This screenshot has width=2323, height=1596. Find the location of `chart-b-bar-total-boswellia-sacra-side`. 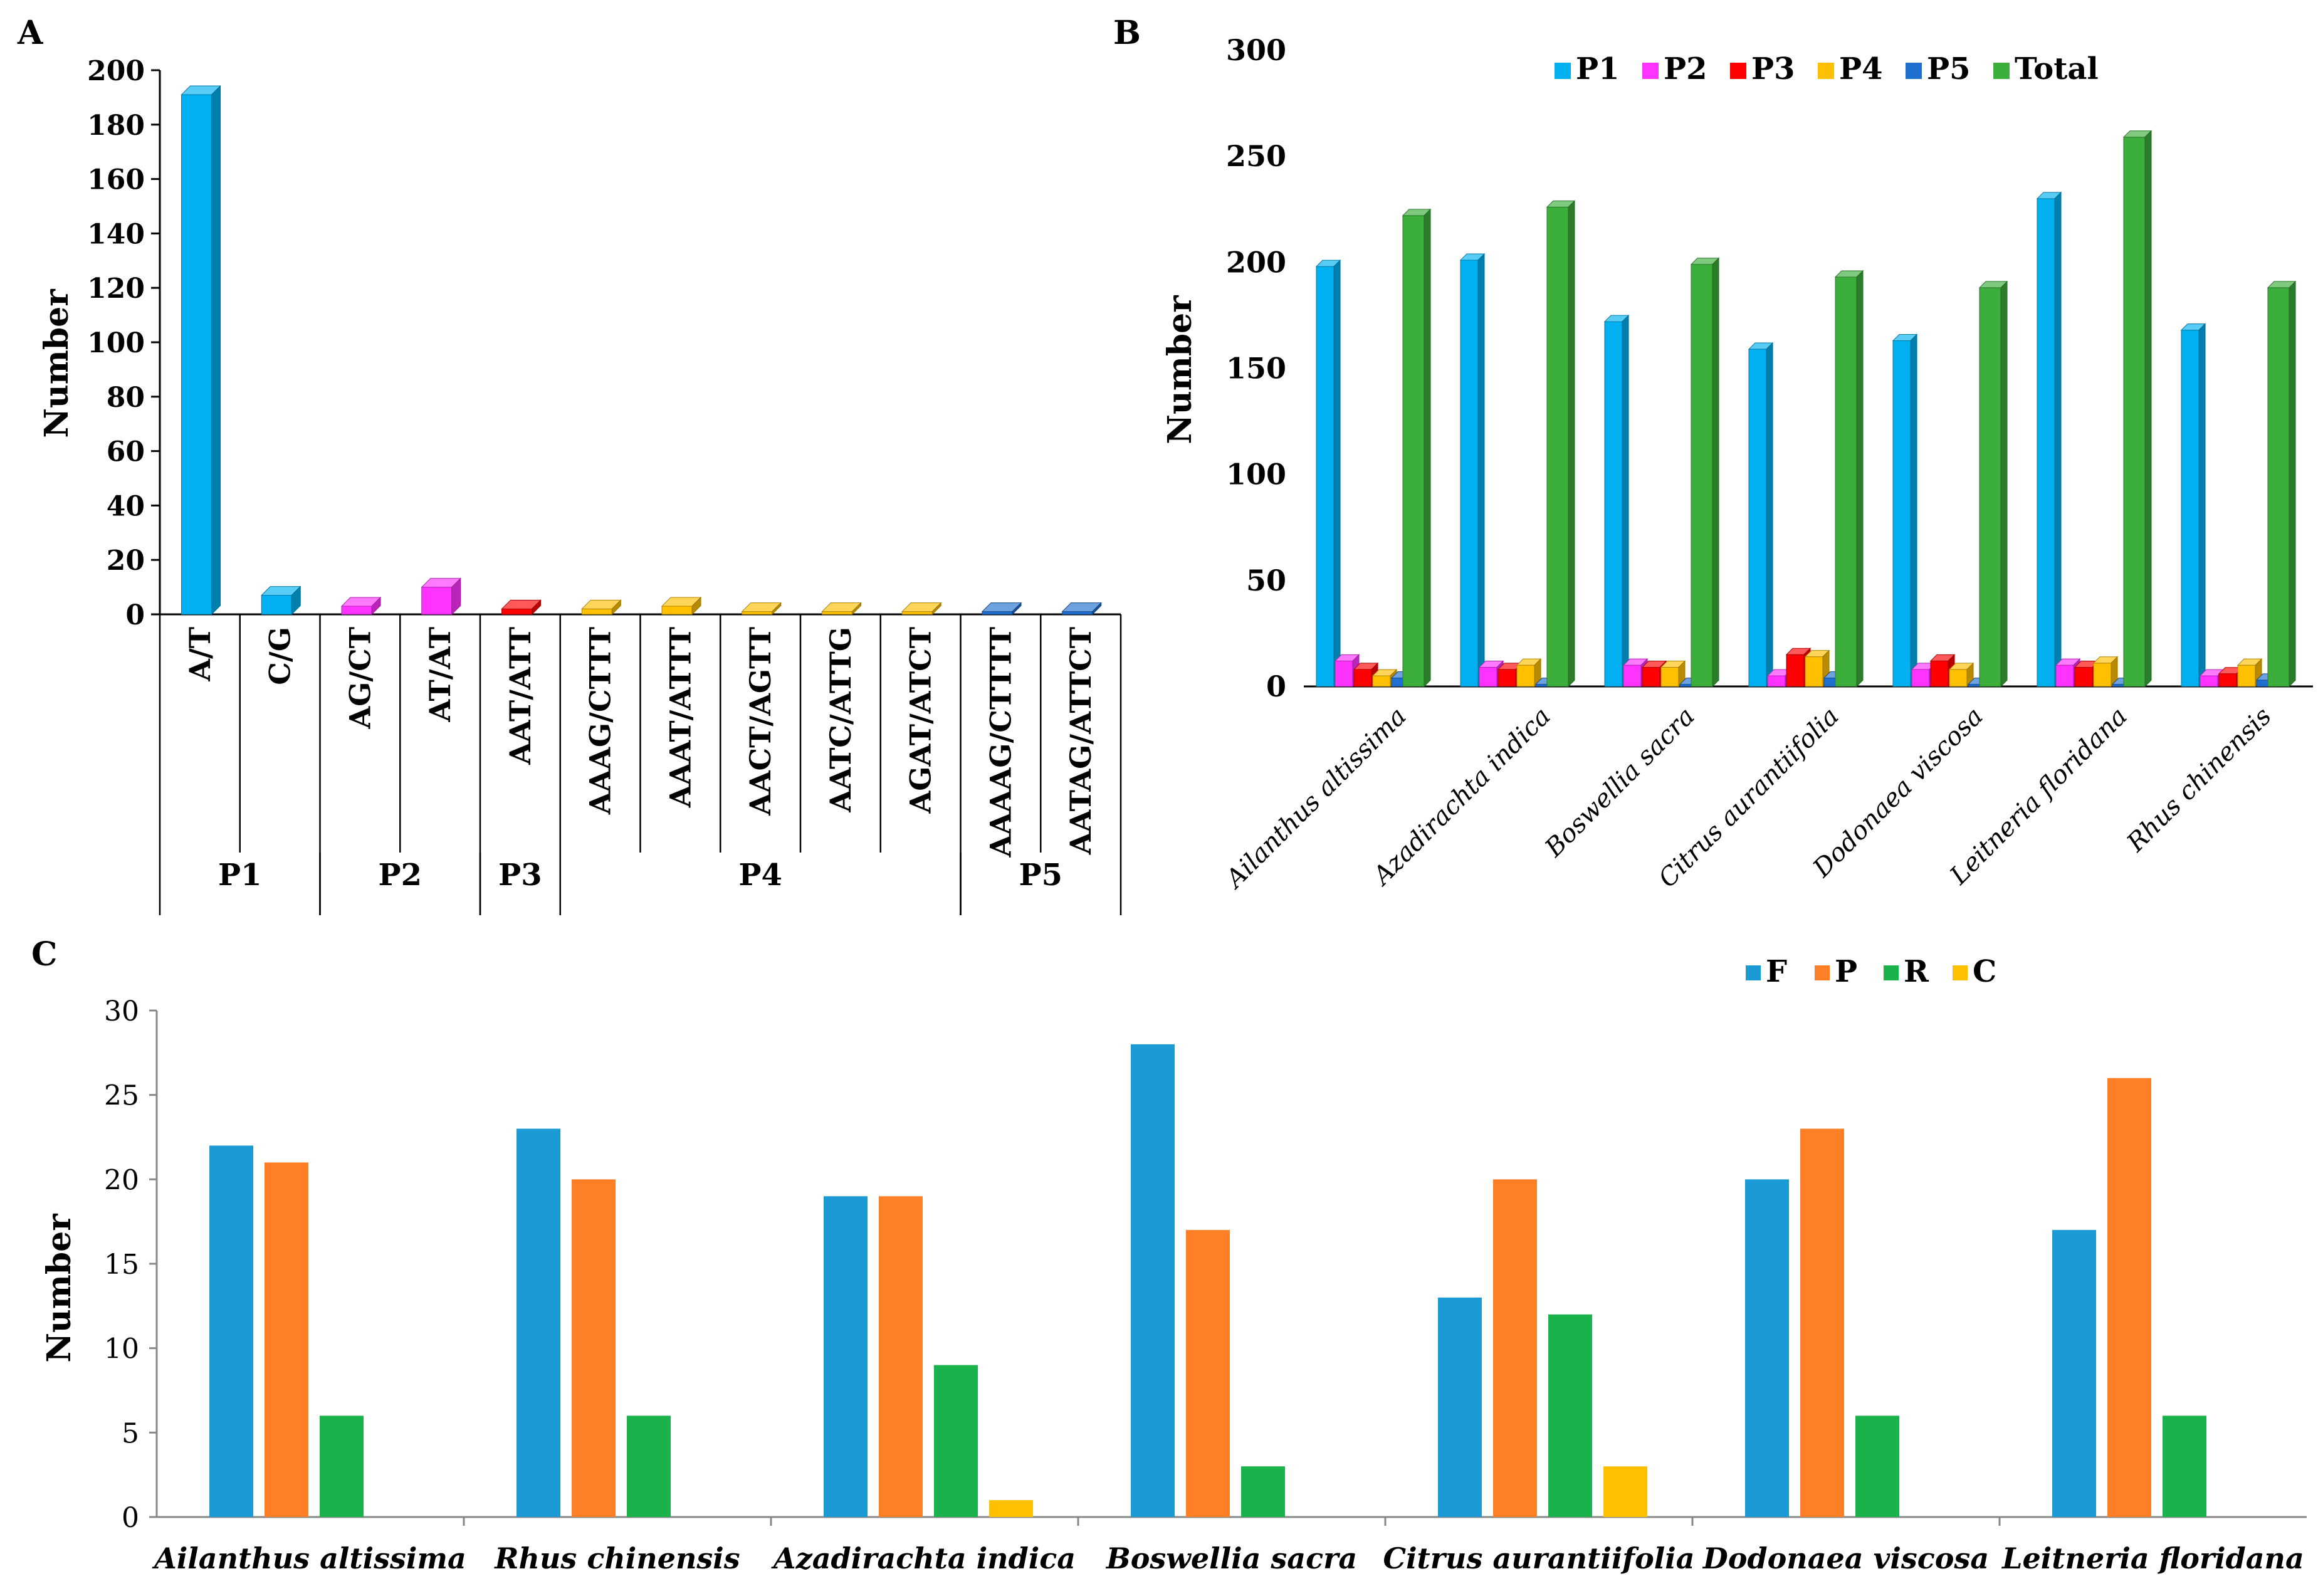

chart-b-bar-total-boswellia-sacra-side is located at coordinates (1715, 472).